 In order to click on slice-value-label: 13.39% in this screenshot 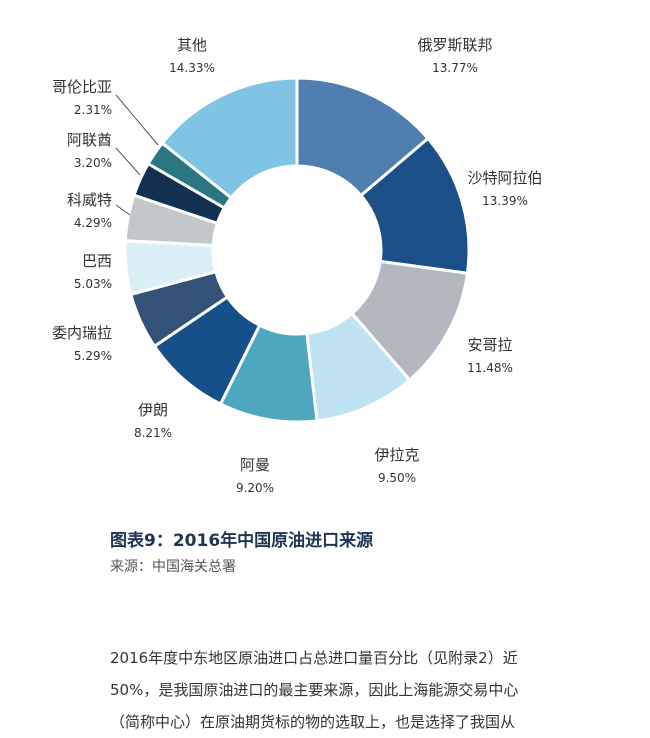, I will do `click(505, 201)`.